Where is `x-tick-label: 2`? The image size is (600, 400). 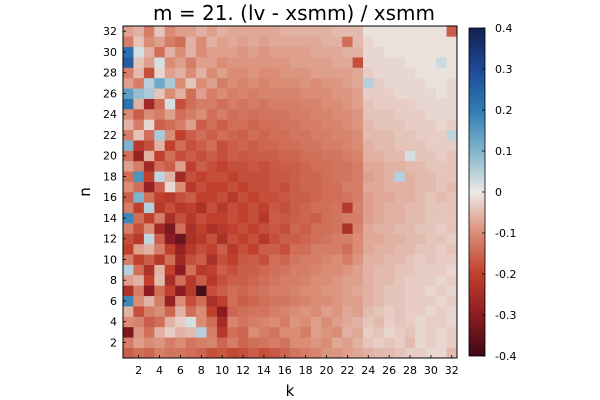
x-tick-label: 2 is located at coordinates (138, 370).